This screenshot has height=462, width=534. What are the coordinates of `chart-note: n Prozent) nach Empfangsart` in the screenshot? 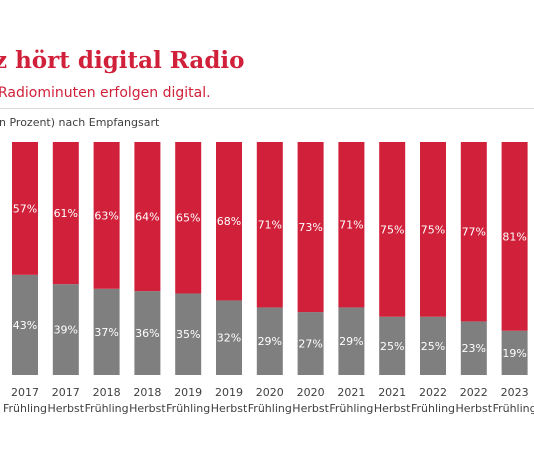 It's located at (80, 122).